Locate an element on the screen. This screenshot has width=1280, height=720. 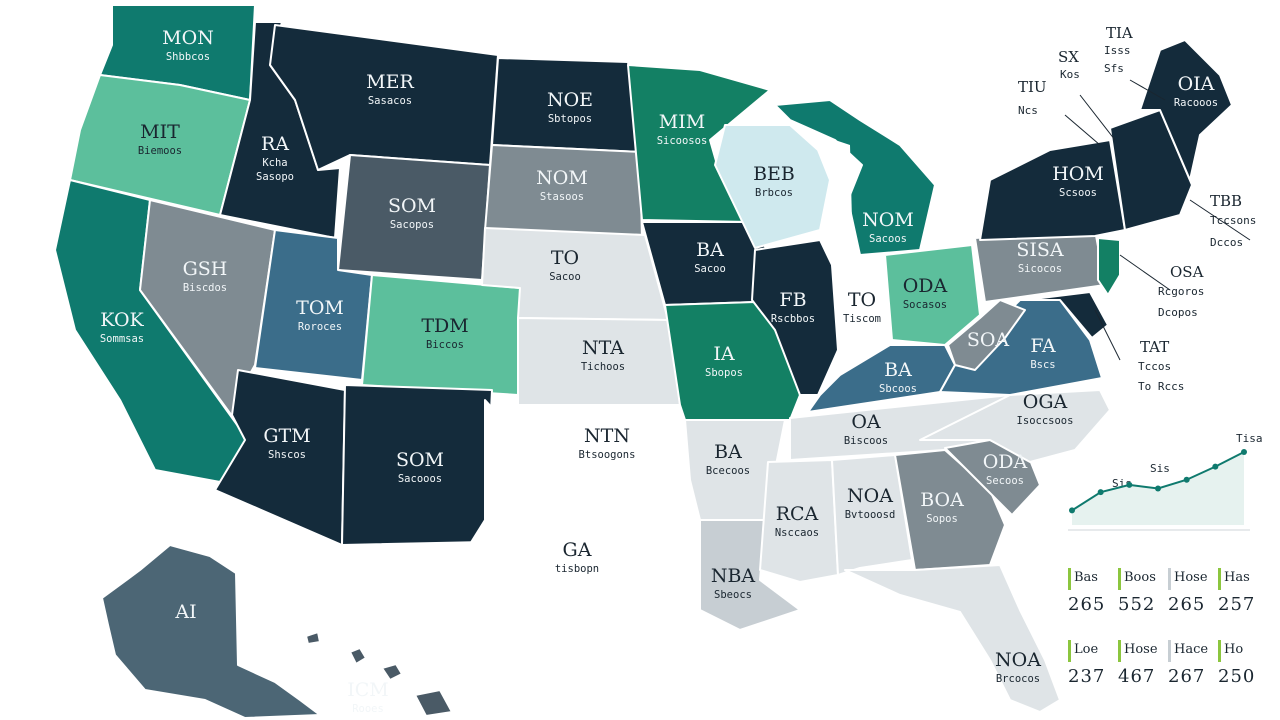
state-label-ga: BOA Sopos is located at coordinates (942, 507).